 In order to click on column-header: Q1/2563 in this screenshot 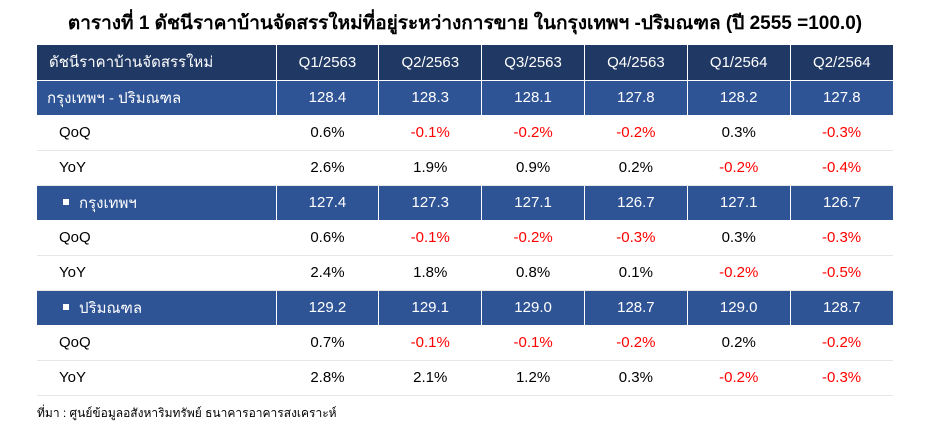, I will do `click(328, 62)`.